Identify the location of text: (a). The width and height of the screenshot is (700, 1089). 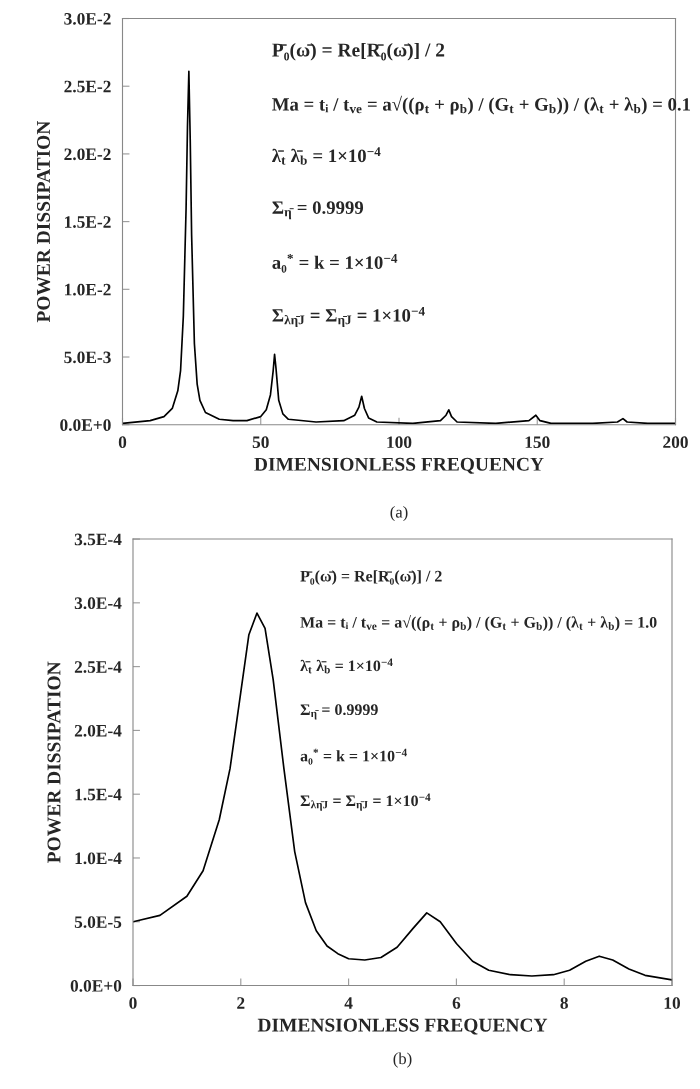
(399, 513).